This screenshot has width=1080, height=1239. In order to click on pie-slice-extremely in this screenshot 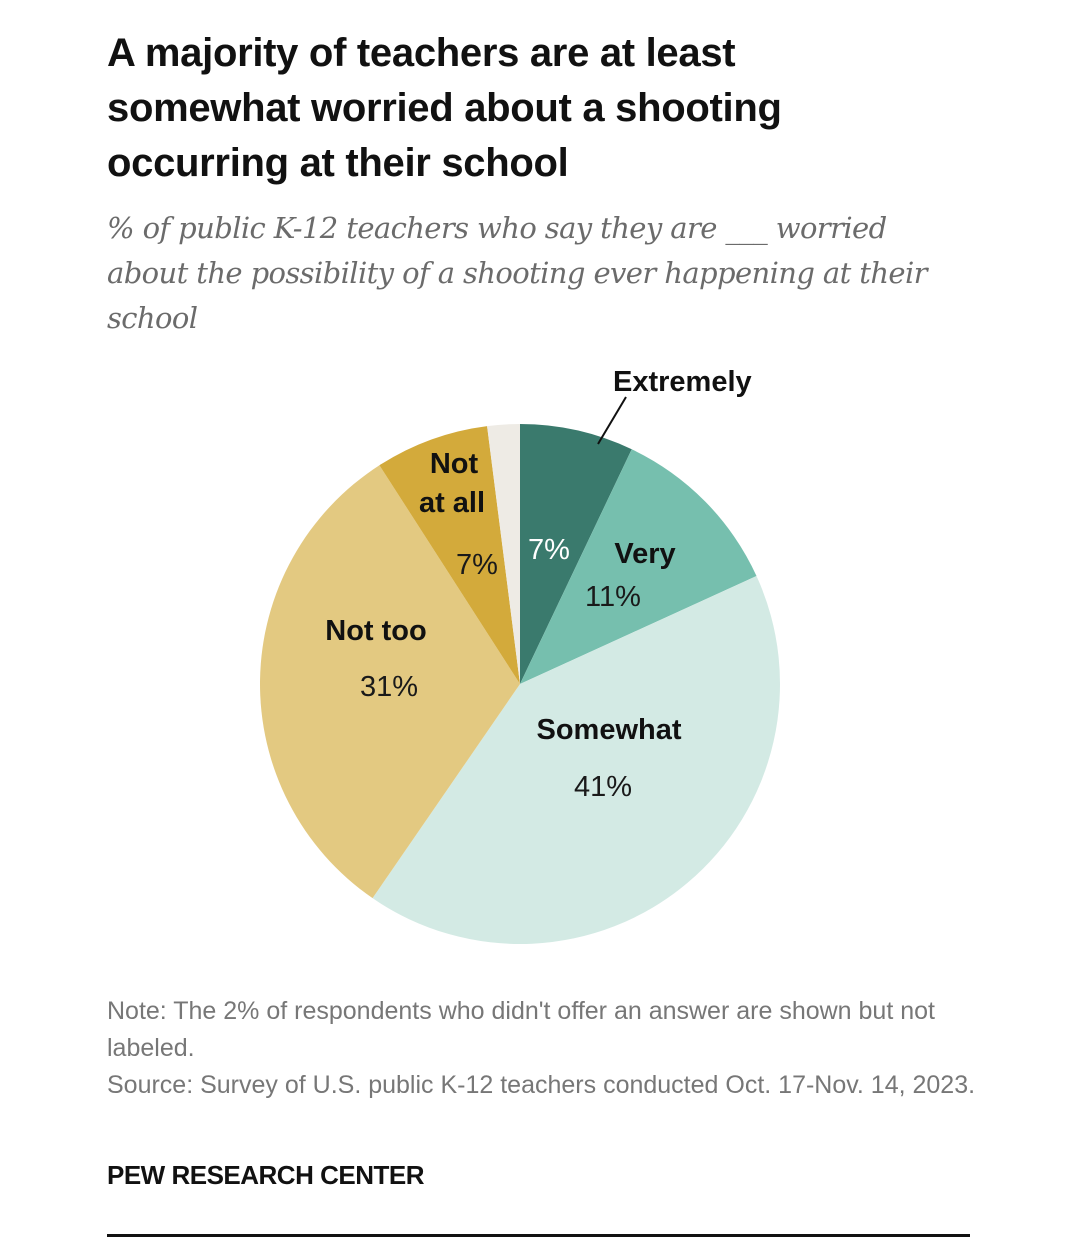, I will do `click(576, 554)`.